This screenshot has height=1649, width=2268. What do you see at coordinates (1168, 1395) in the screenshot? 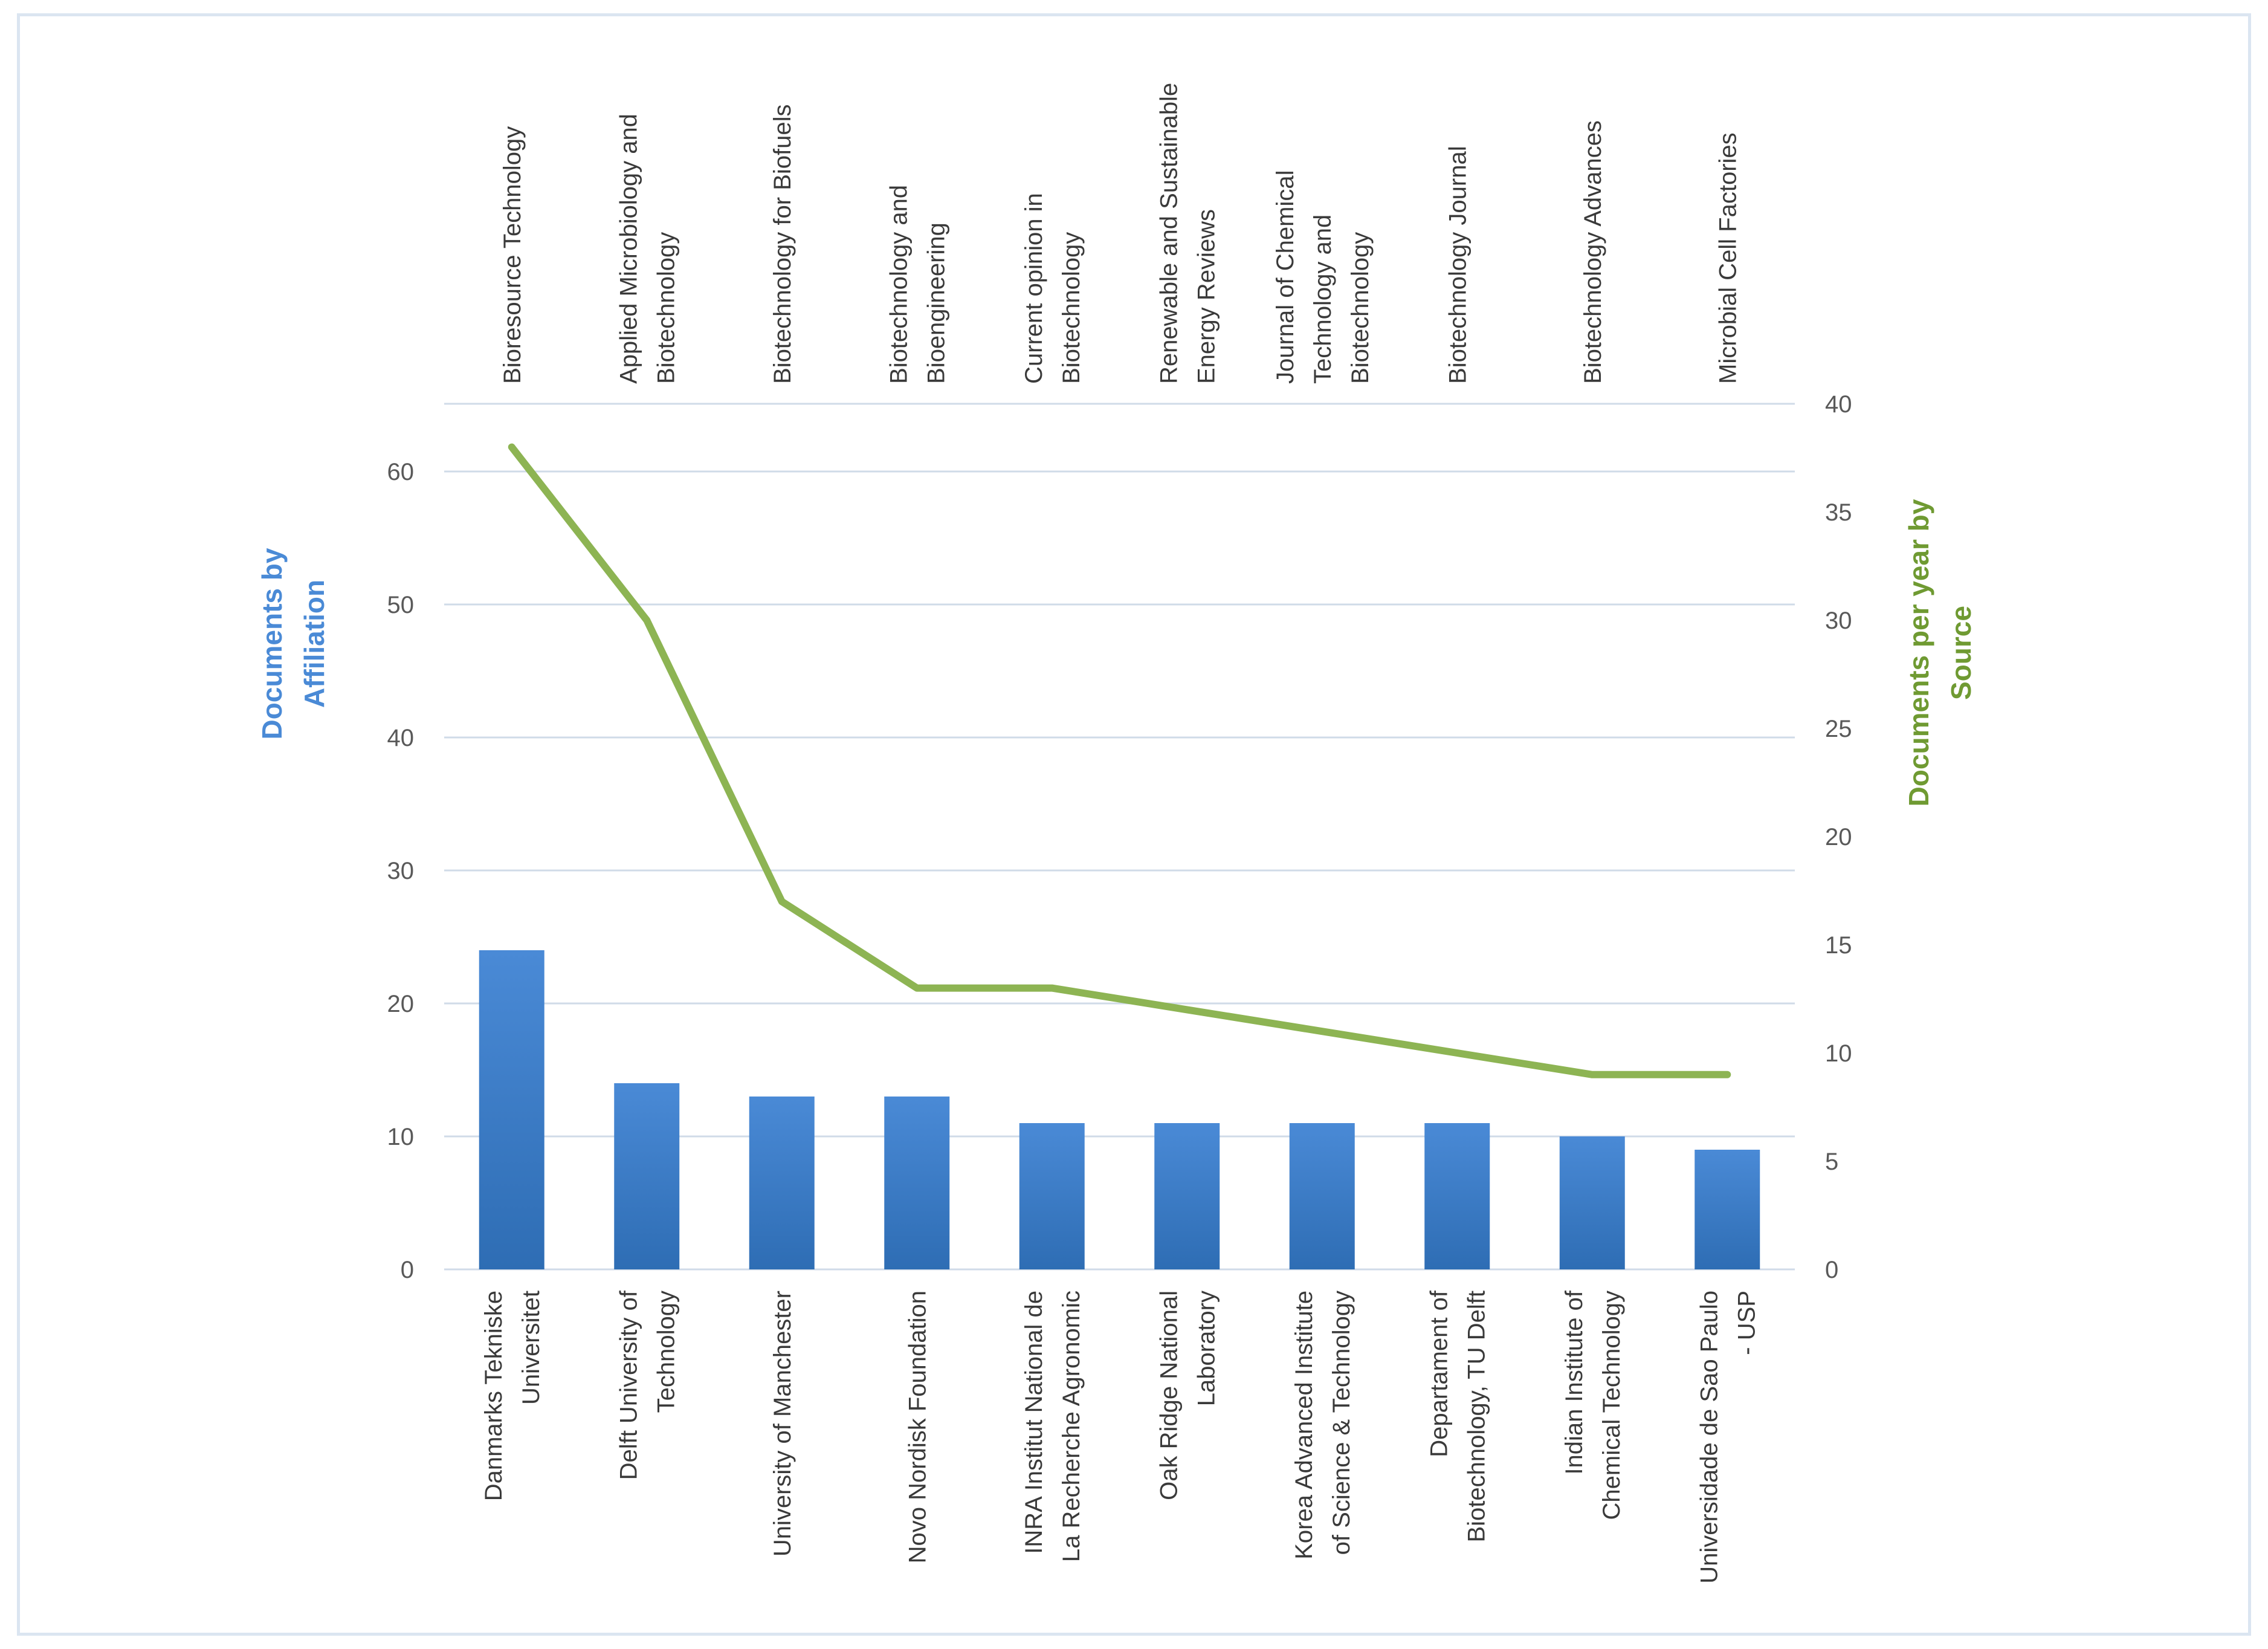
I see `bottom-category-line: Oak Ridge National` at bounding box center [1168, 1395].